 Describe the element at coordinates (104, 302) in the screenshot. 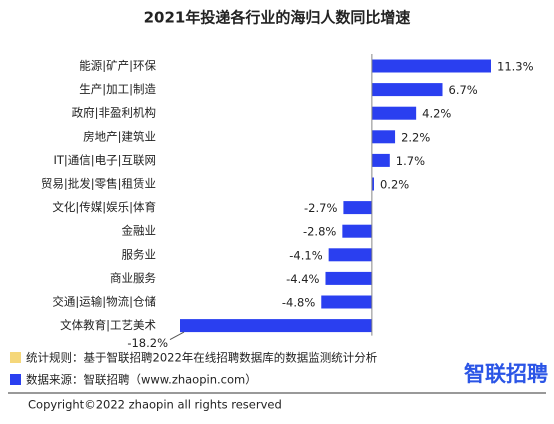

I see `y-tick-label: 交通|运输|物流|仓储` at that location.